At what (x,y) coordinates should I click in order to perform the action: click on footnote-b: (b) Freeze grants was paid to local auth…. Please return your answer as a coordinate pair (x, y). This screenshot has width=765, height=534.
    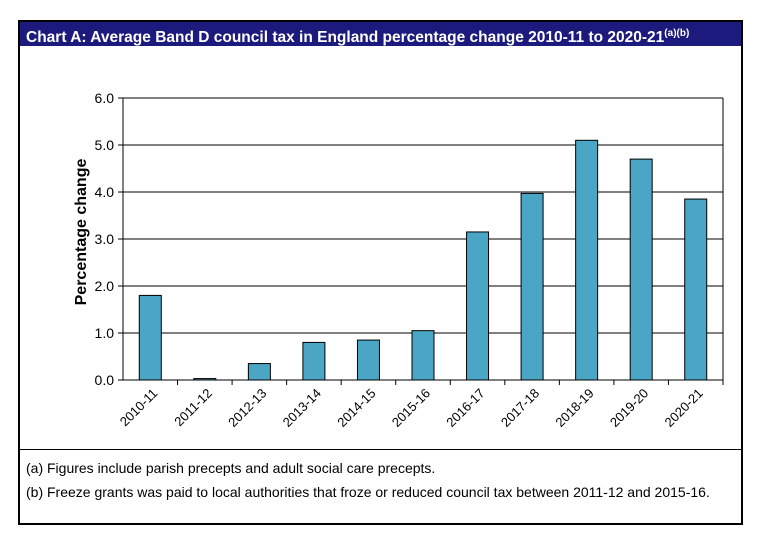
    Looking at the image, I should click on (368, 492).